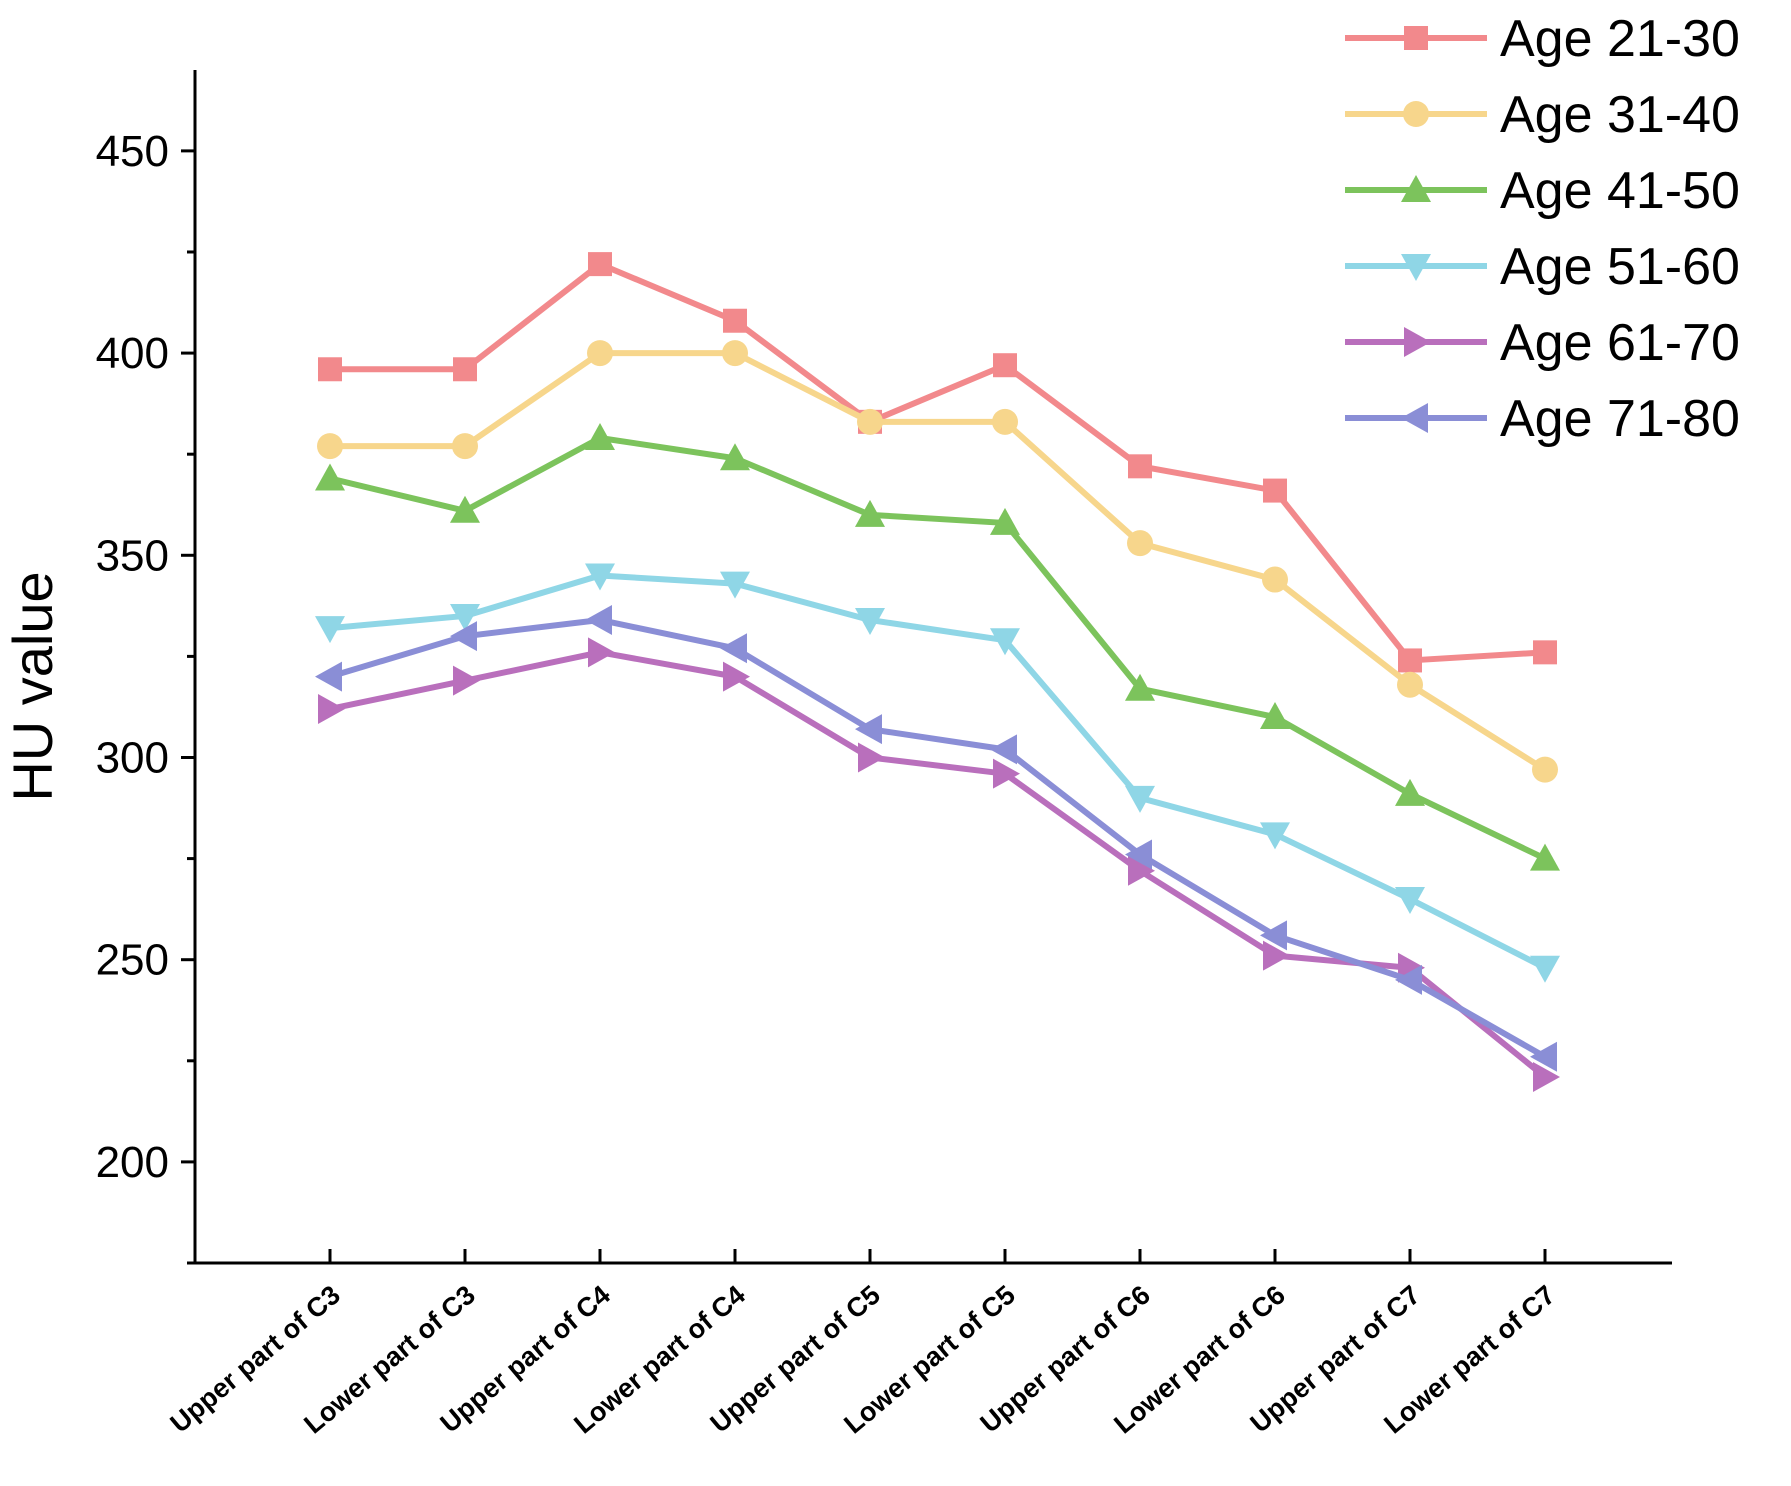  I want to click on legend-label: Age 41-50, so click(1620, 191).